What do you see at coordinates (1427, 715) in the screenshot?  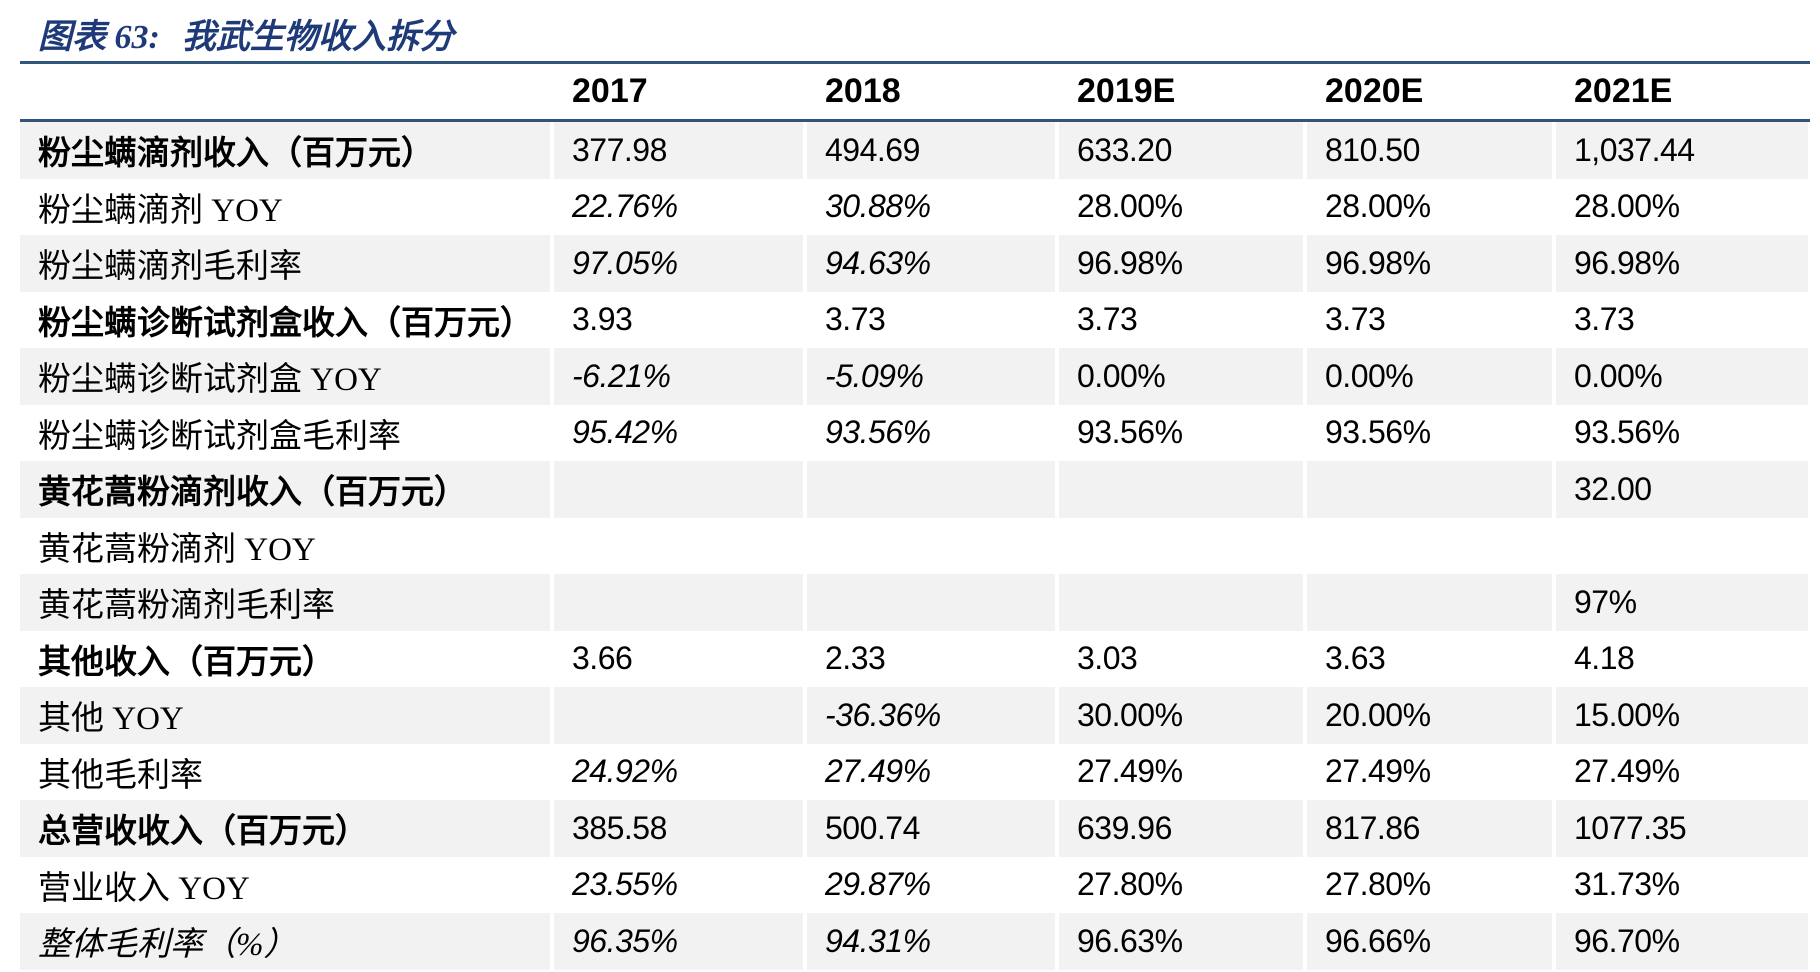 I see `value-cell: 20.00%` at bounding box center [1427, 715].